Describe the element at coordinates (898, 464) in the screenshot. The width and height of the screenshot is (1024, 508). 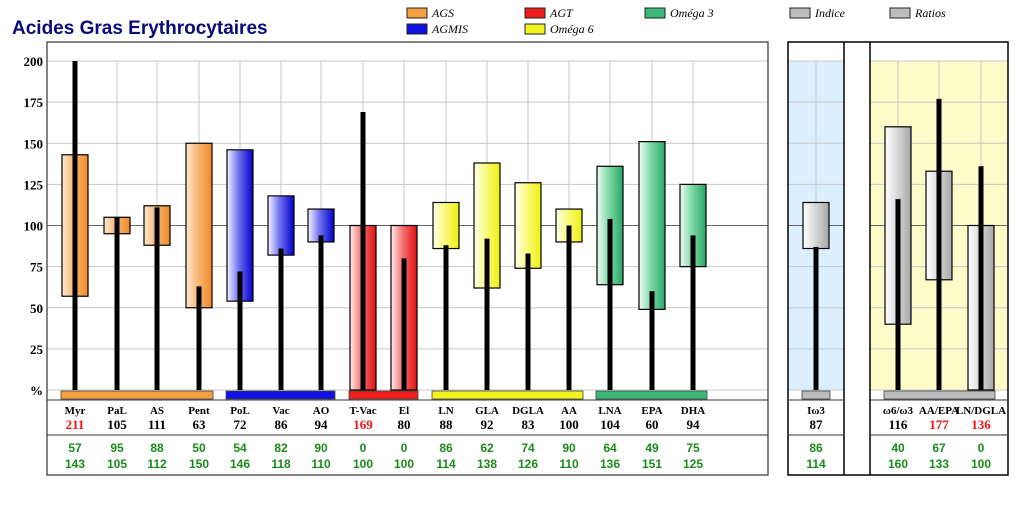
I see `range-high-label-6-3: 160` at that location.